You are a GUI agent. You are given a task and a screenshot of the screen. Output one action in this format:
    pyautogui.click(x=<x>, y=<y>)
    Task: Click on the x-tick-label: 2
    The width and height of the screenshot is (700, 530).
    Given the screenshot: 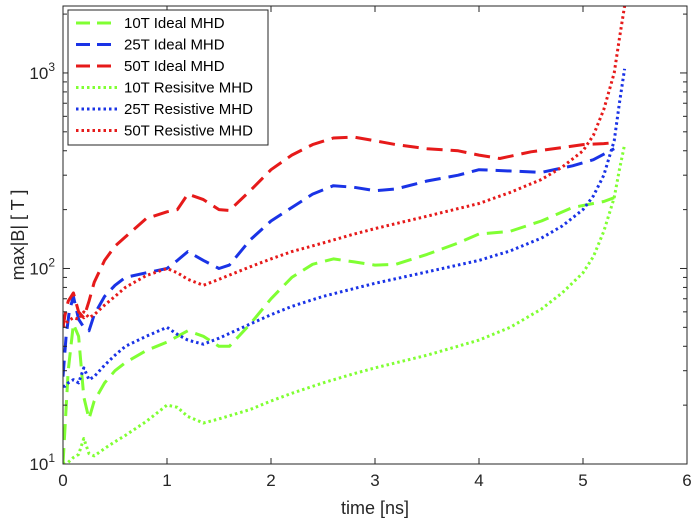 What is the action you would take?
    pyautogui.click(x=270, y=480)
    